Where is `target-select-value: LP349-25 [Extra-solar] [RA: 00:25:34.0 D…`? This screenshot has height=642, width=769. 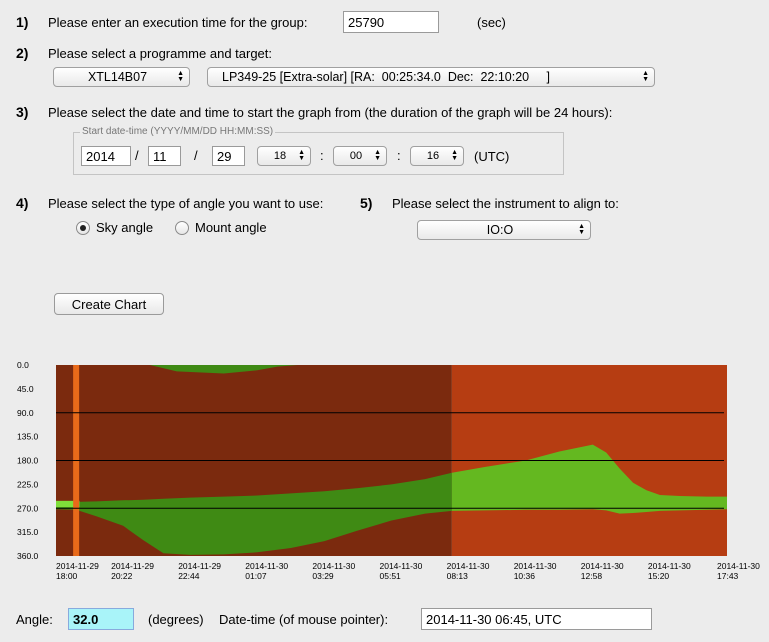
target-select-value: LP349-25 [Extra-solar] [RA: 00:25:34.0 D… is located at coordinates (386, 77).